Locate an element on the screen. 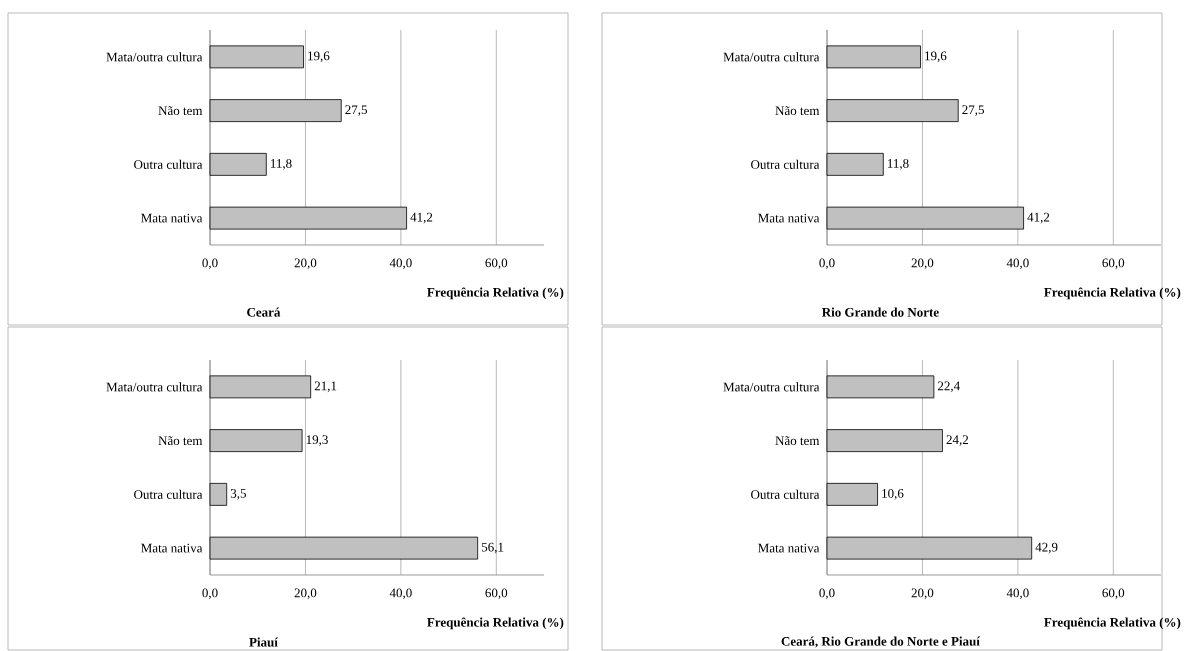 The height and width of the screenshot is (651, 1187). data-label: 22,4 is located at coordinates (948, 387).